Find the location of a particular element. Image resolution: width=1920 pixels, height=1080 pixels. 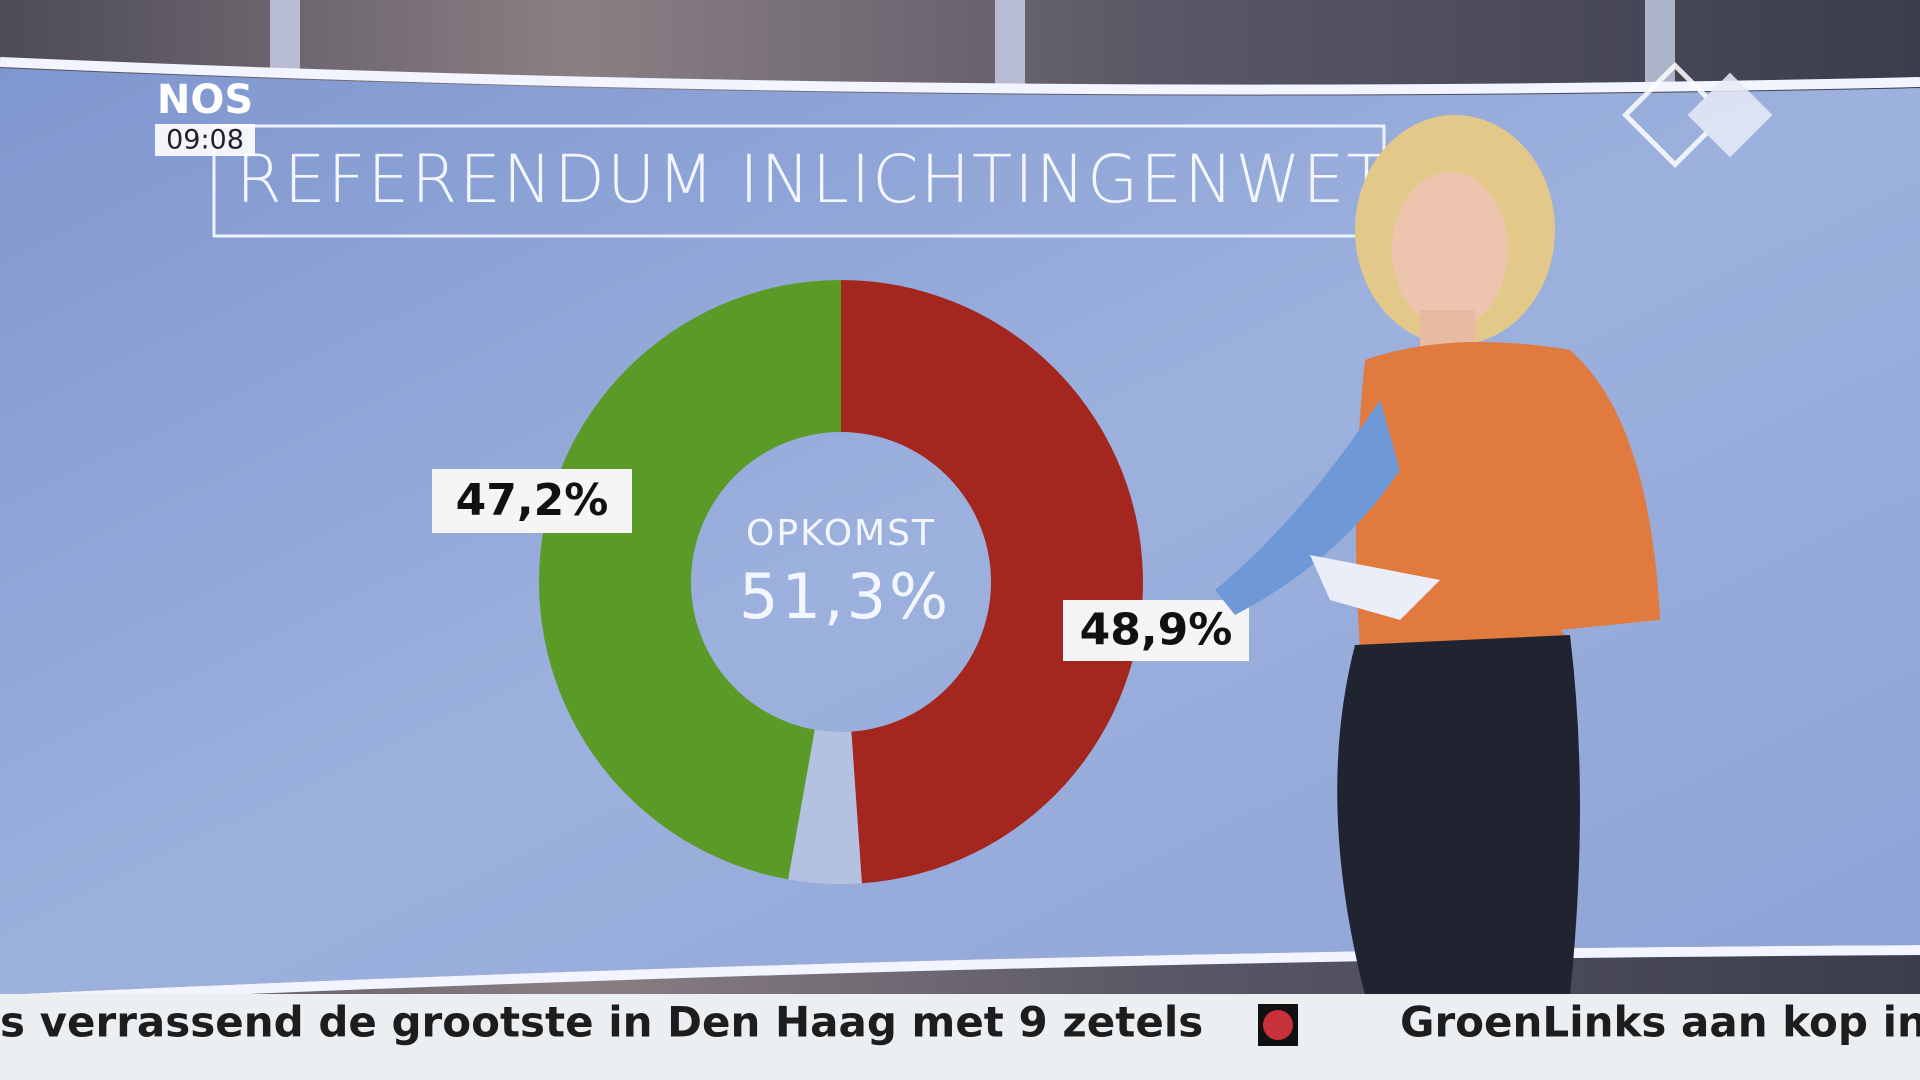

arm is located at coordinates (1307, 507).